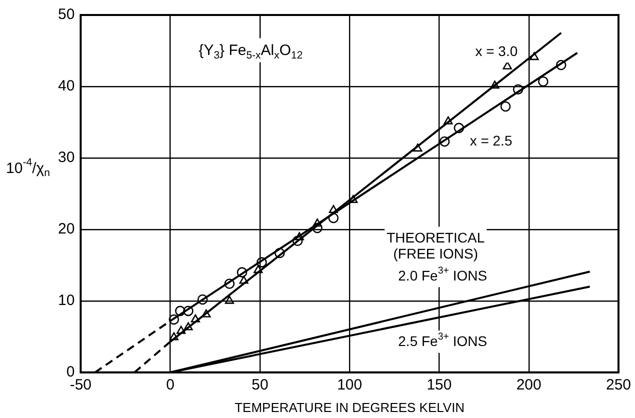  Describe the element at coordinates (435, 245) in the screenshot. I see `annotation: THEORETICAL (FREE IONS)` at that location.